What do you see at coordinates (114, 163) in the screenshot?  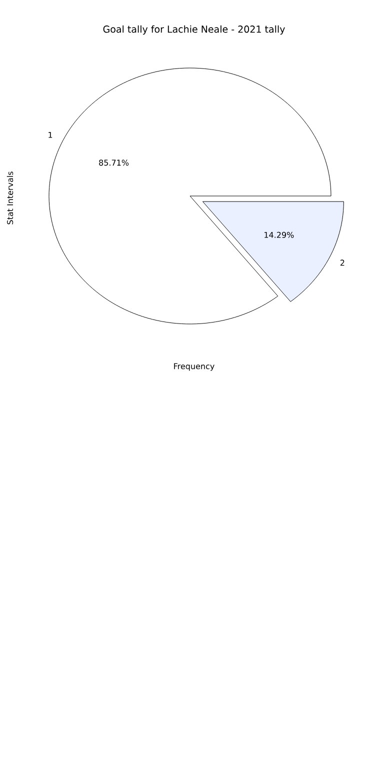 I see `data-label: 85.71%` at bounding box center [114, 163].